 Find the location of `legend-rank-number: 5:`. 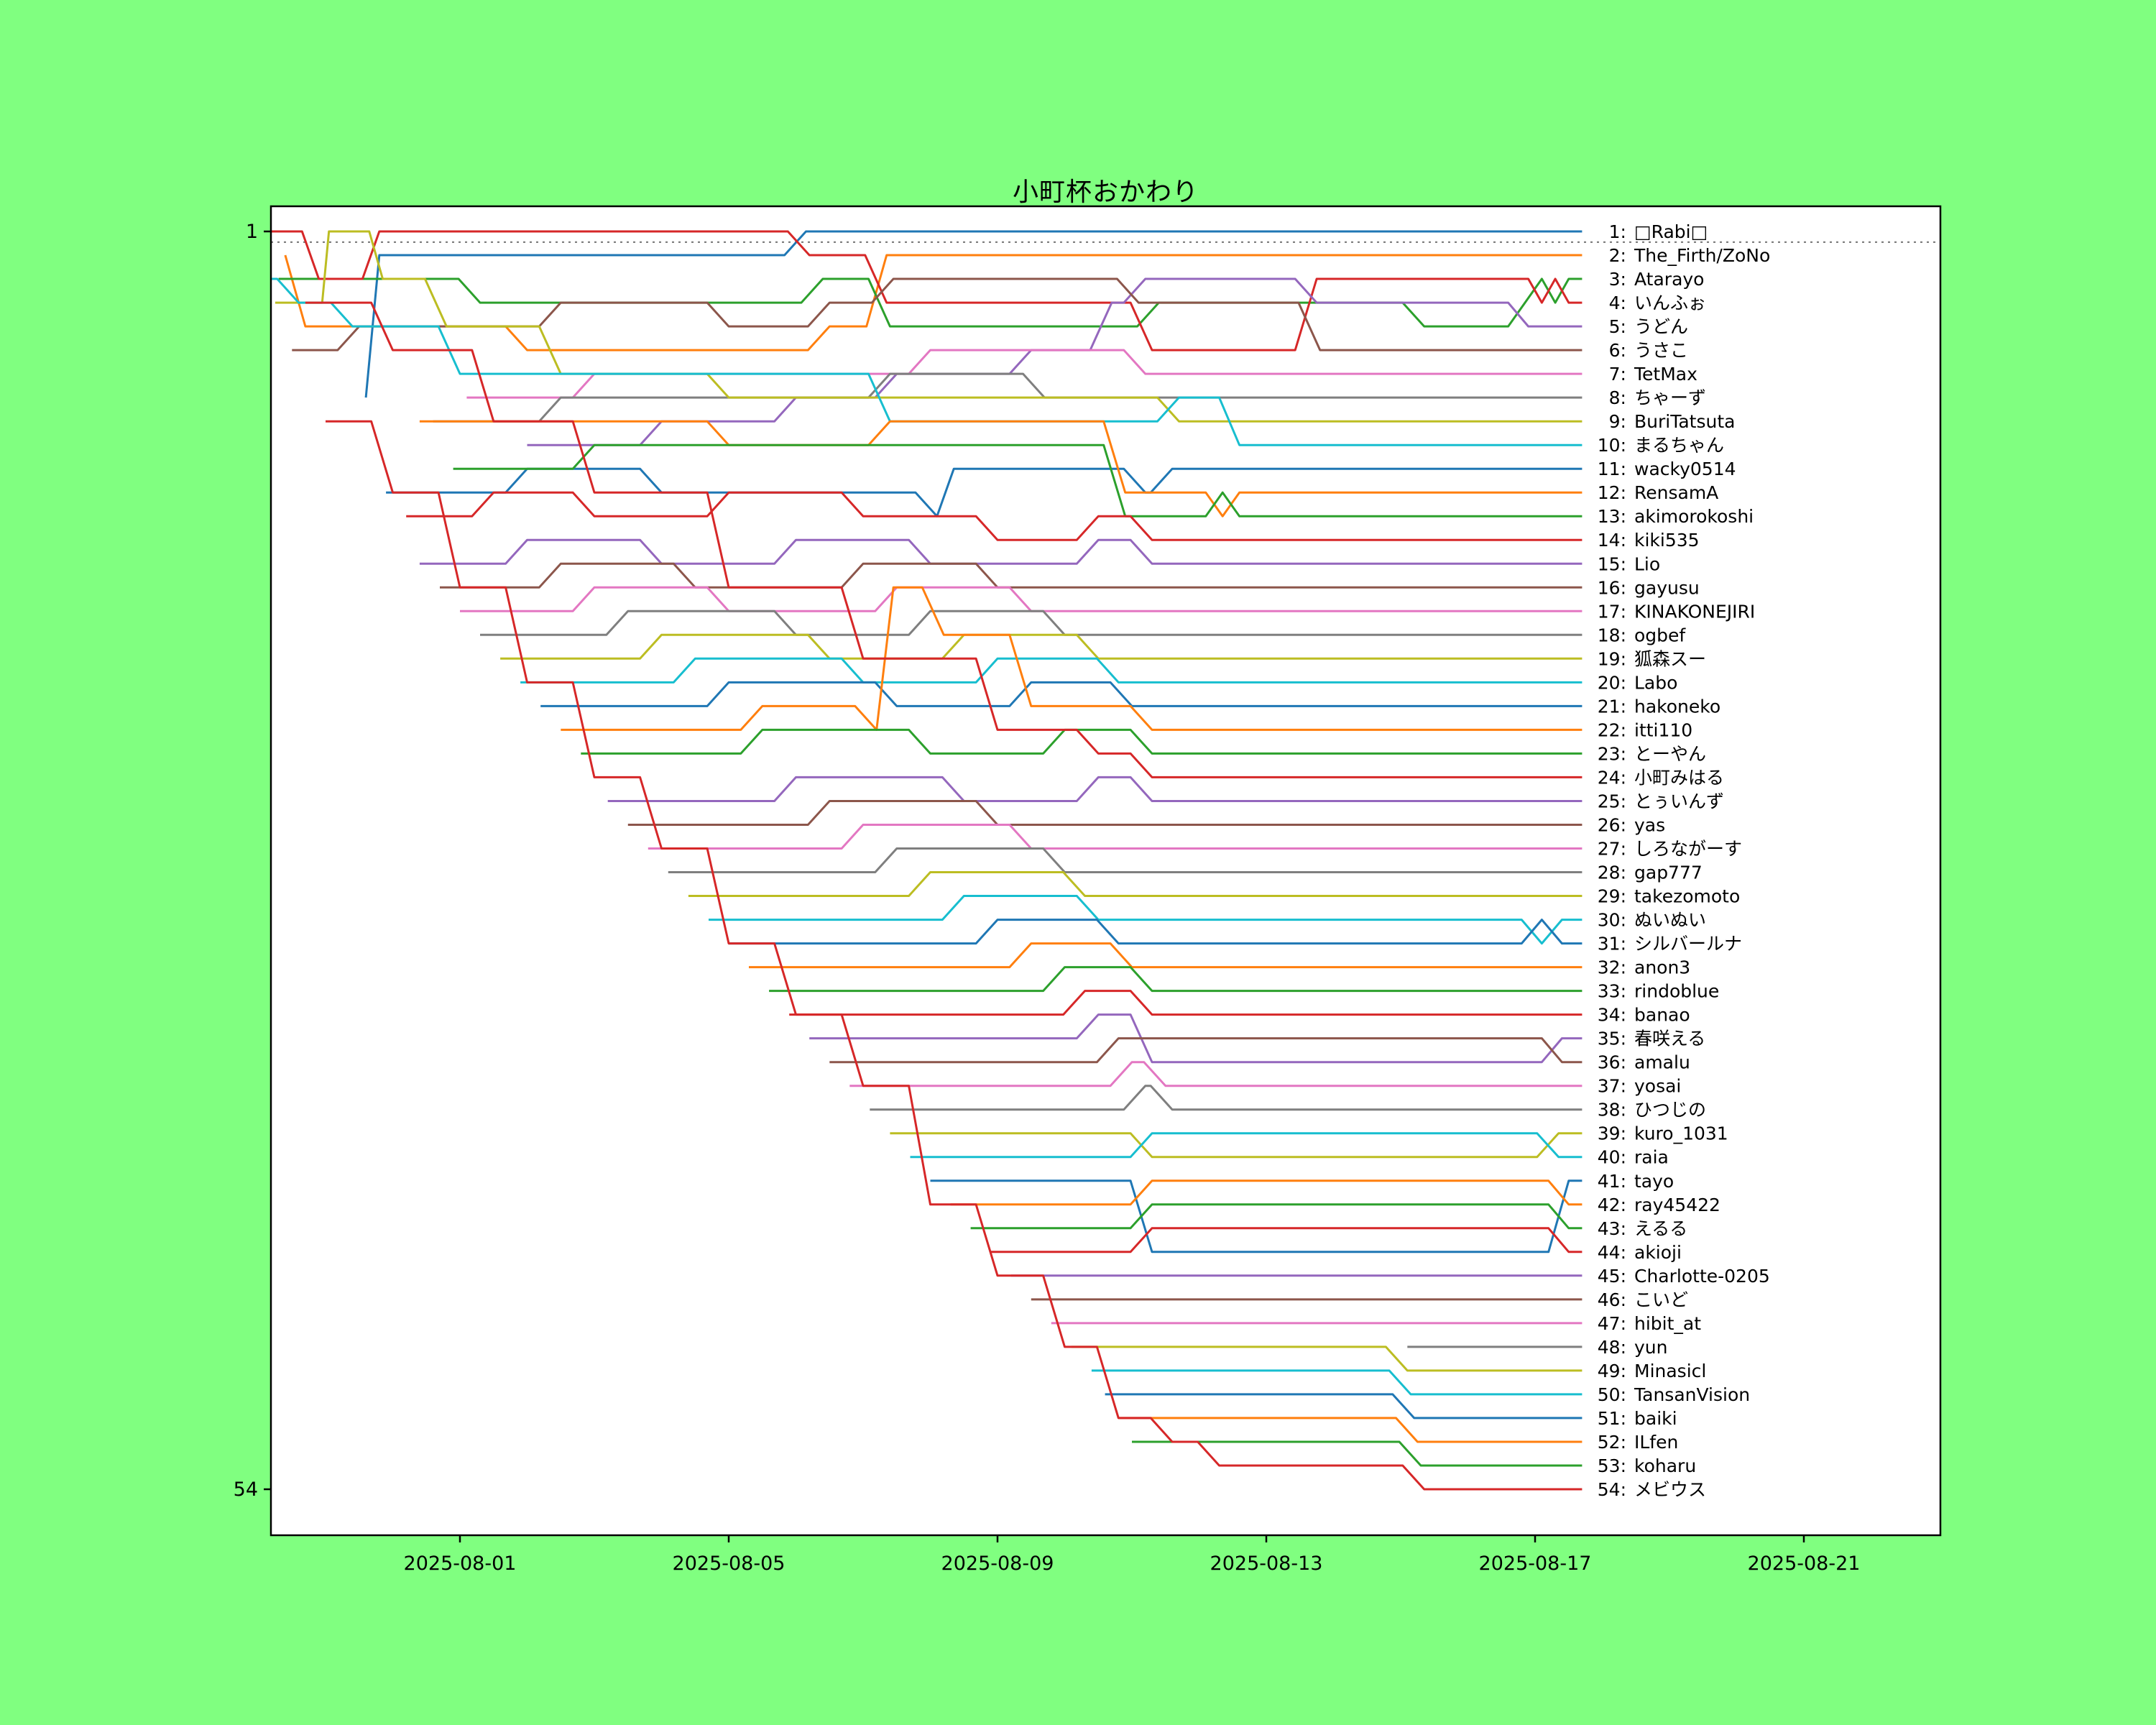

legend-rank-number: 5: is located at coordinates (1618, 326).